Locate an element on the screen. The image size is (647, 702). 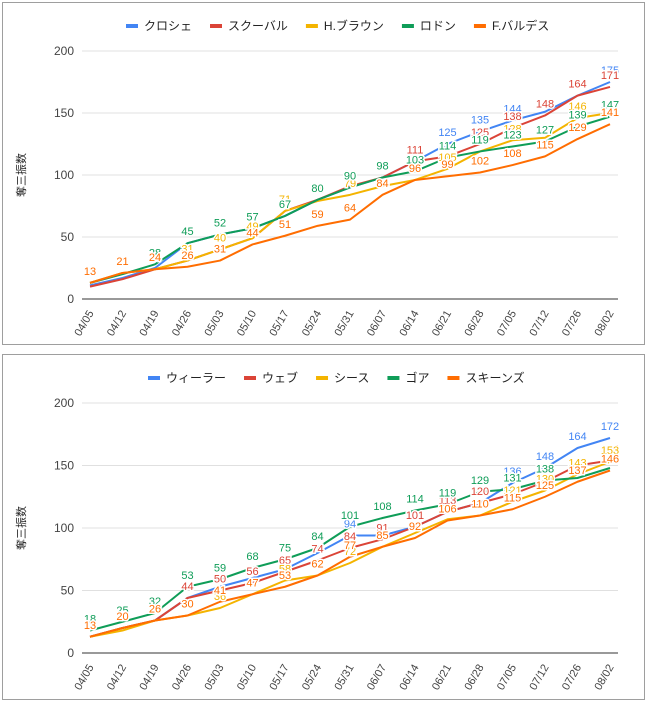
data-label: 148 is located at coordinates (545, 457).